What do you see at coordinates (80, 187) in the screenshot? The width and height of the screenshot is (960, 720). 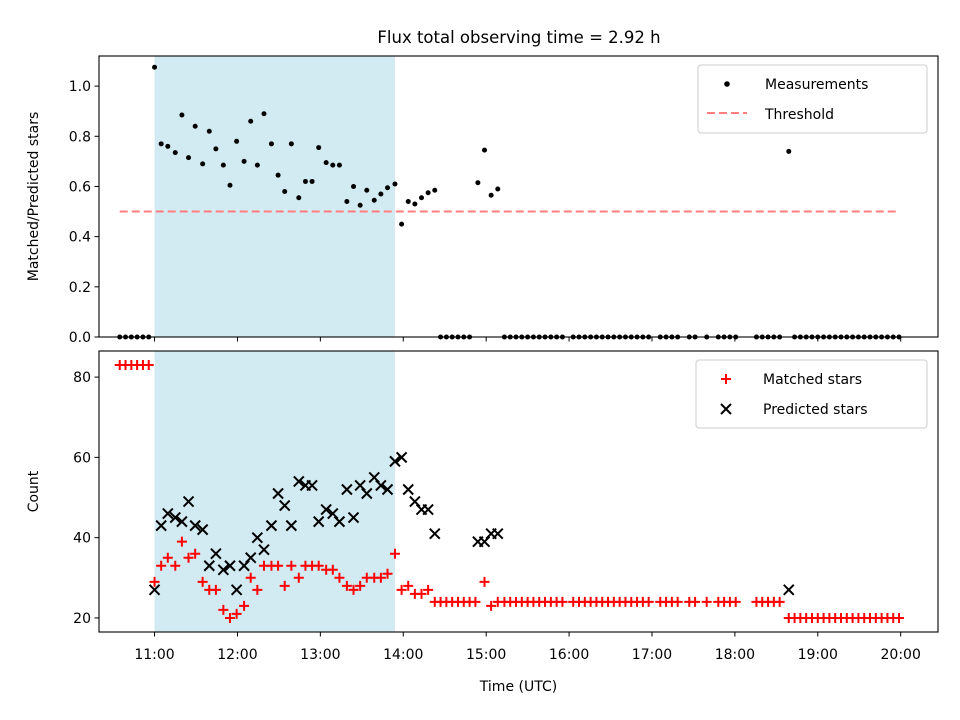 I see `y-tick-label: 0.6` at bounding box center [80, 187].